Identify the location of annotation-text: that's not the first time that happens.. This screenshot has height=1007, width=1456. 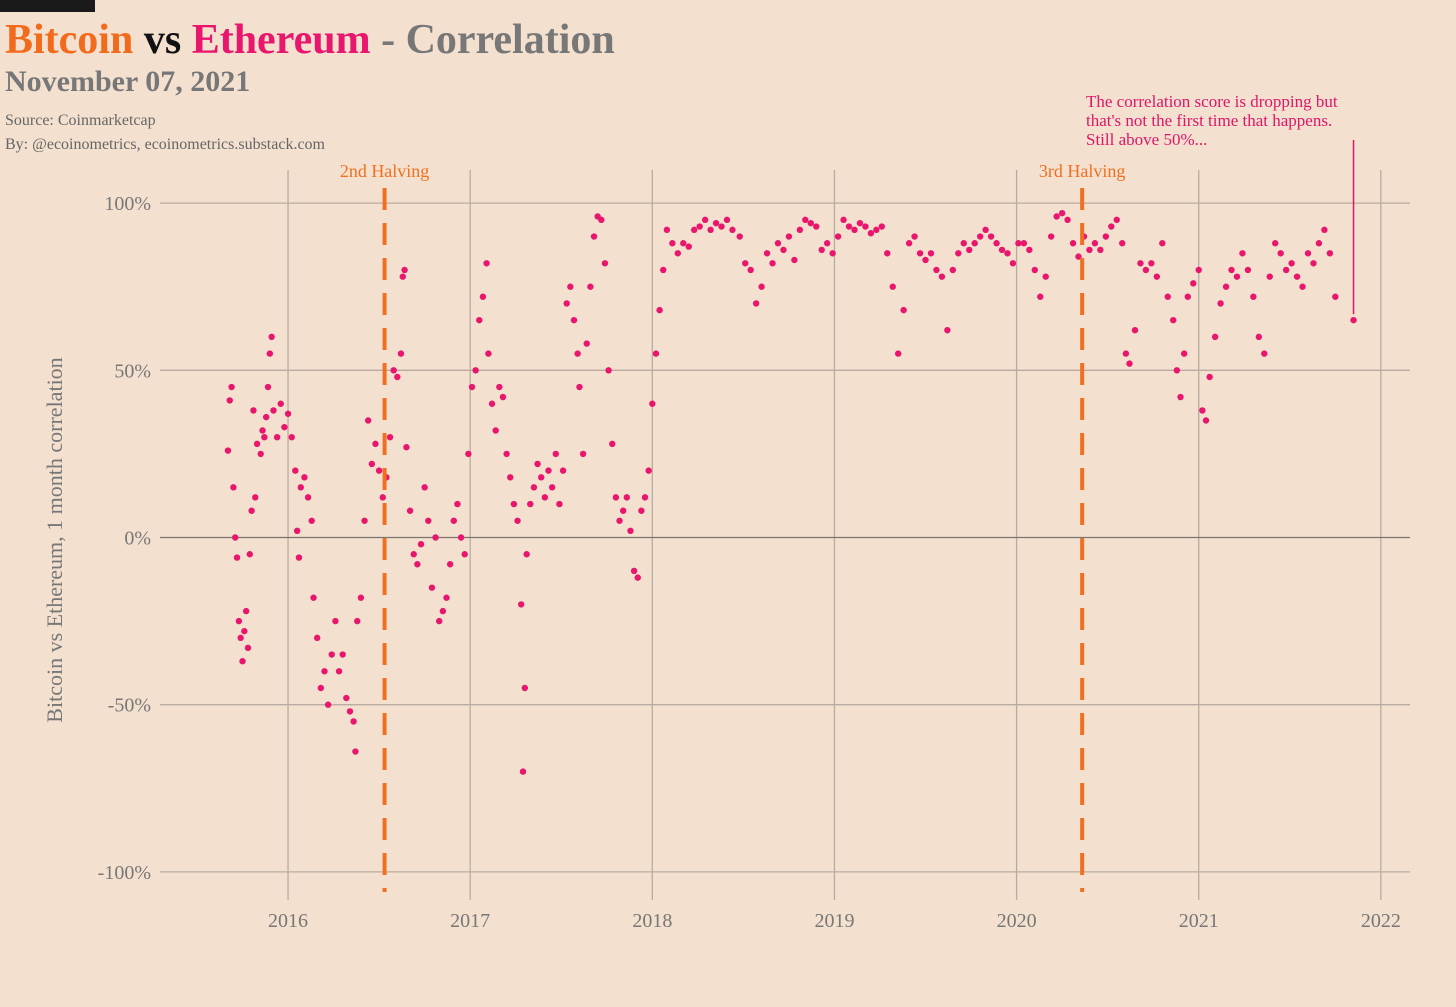
(1209, 120).